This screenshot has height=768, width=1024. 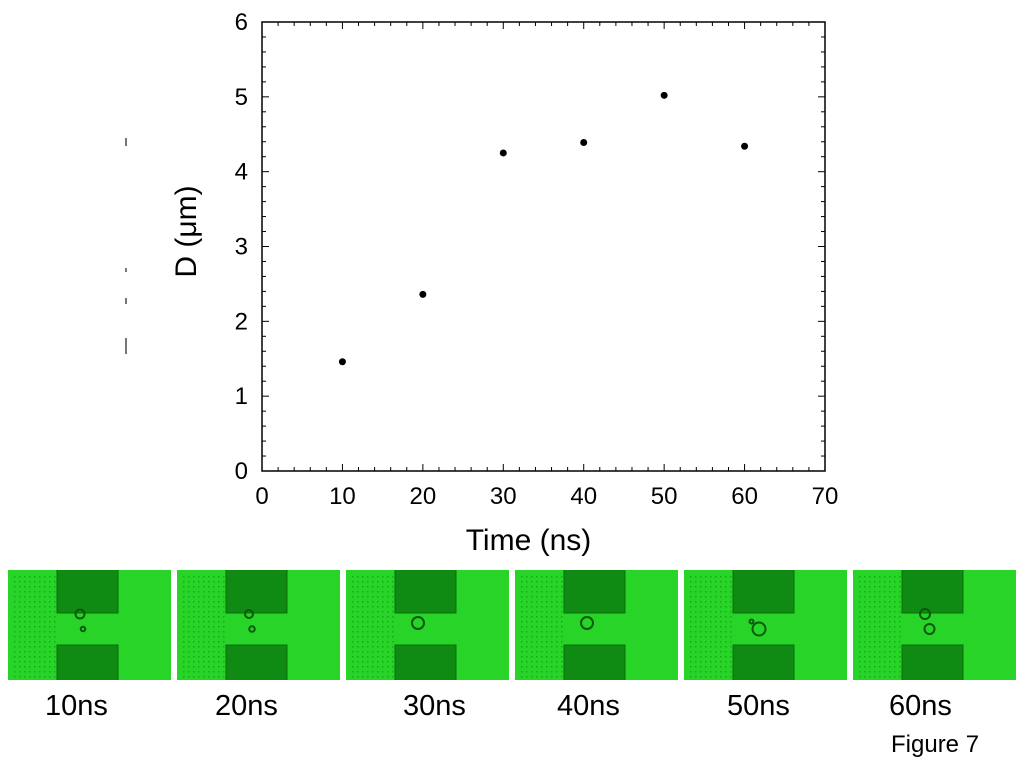 What do you see at coordinates (241, 471) in the screenshot?
I see `y-tick-label: 0` at bounding box center [241, 471].